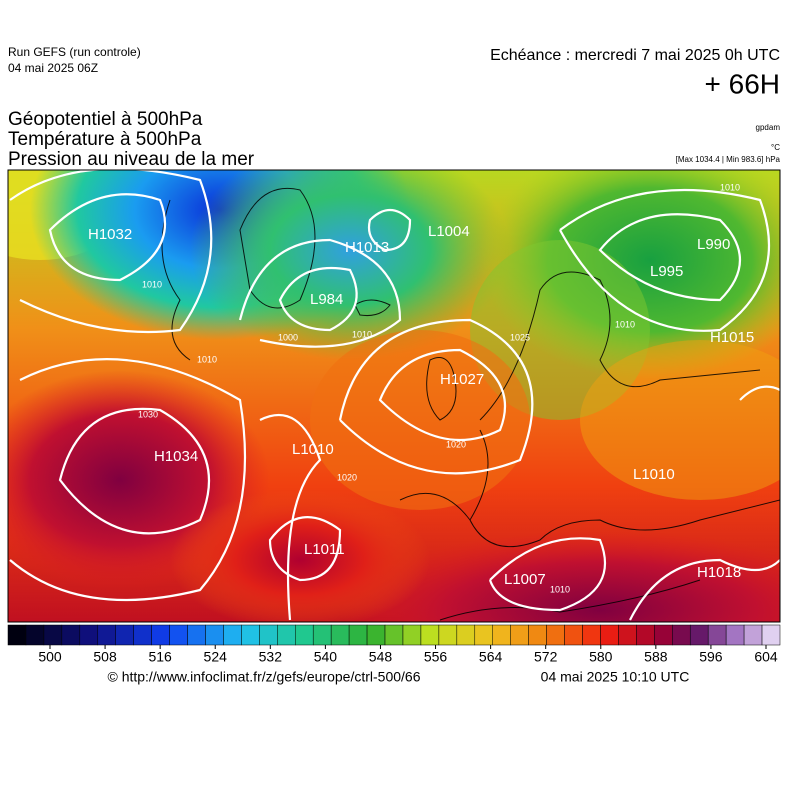 This screenshot has width=788, height=789. What do you see at coordinates (288, 337) in the screenshot?
I see `isobar-label: 1000` at bounding box center [288, 337].